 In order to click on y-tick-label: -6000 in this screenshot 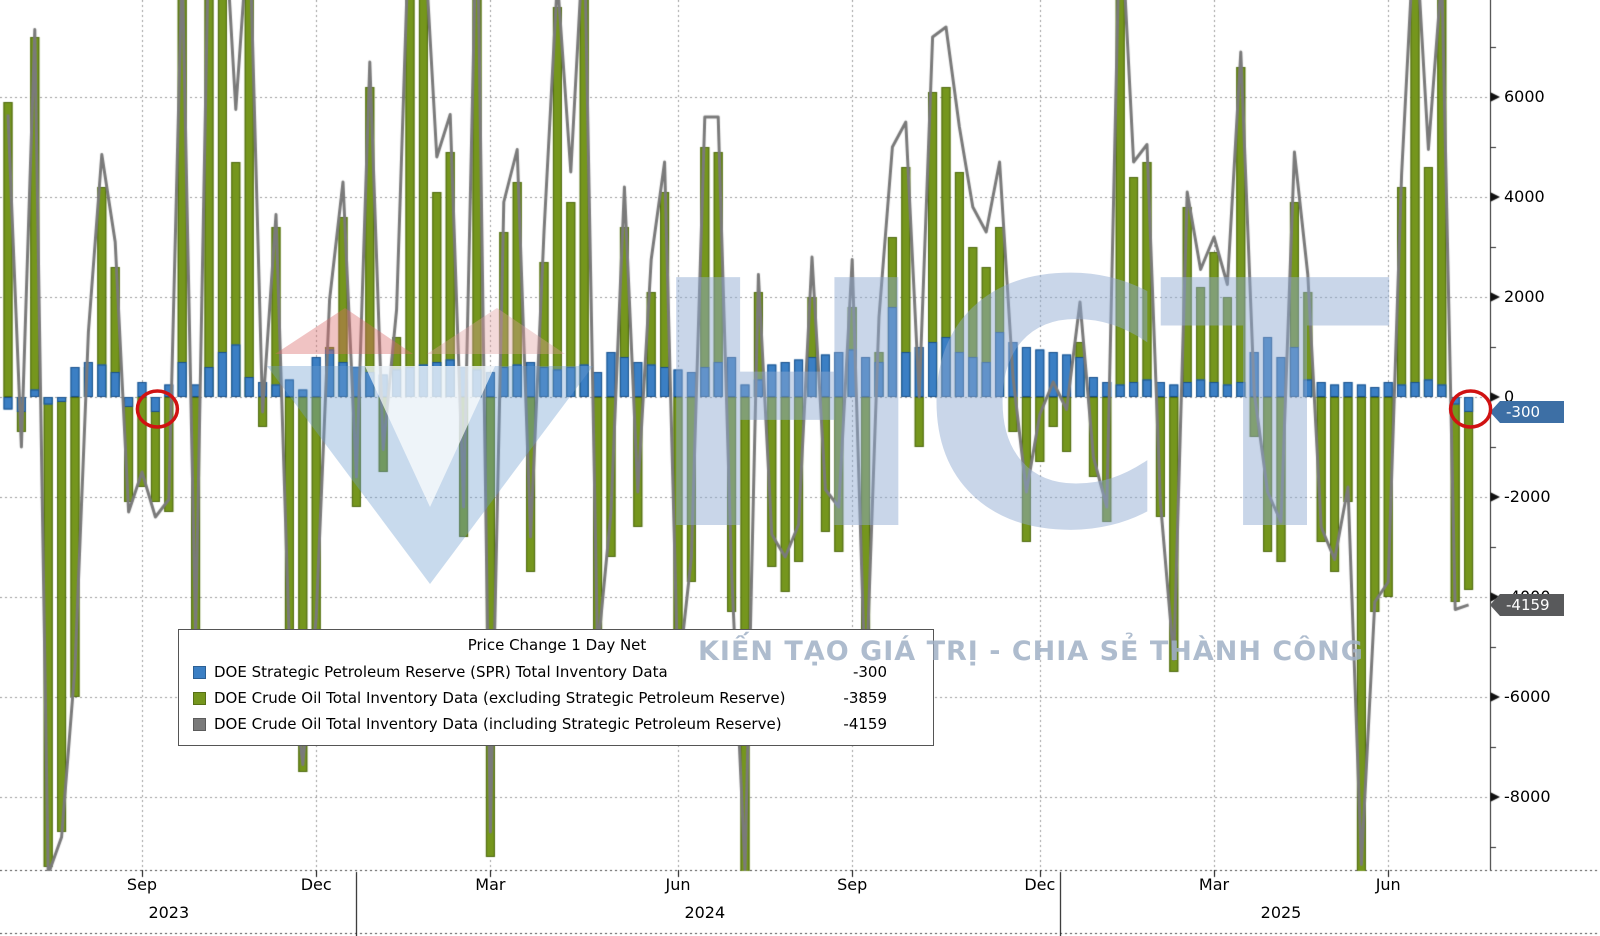, I will do `click(1527, 696)`.